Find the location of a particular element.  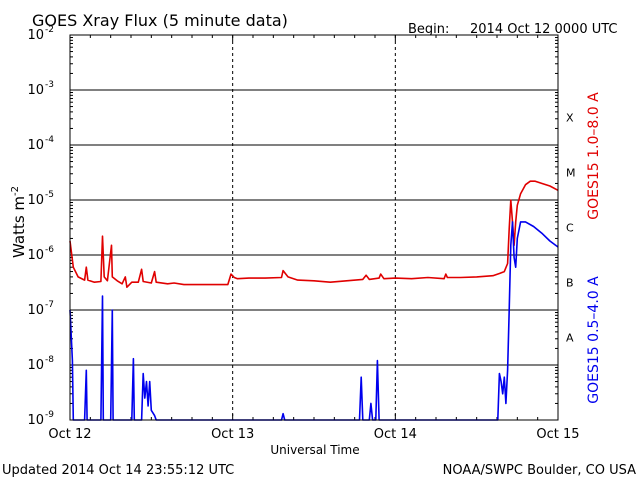

legend-blue-label: GOES15 0.5–4.0 A is located at coordinates (594, 340).